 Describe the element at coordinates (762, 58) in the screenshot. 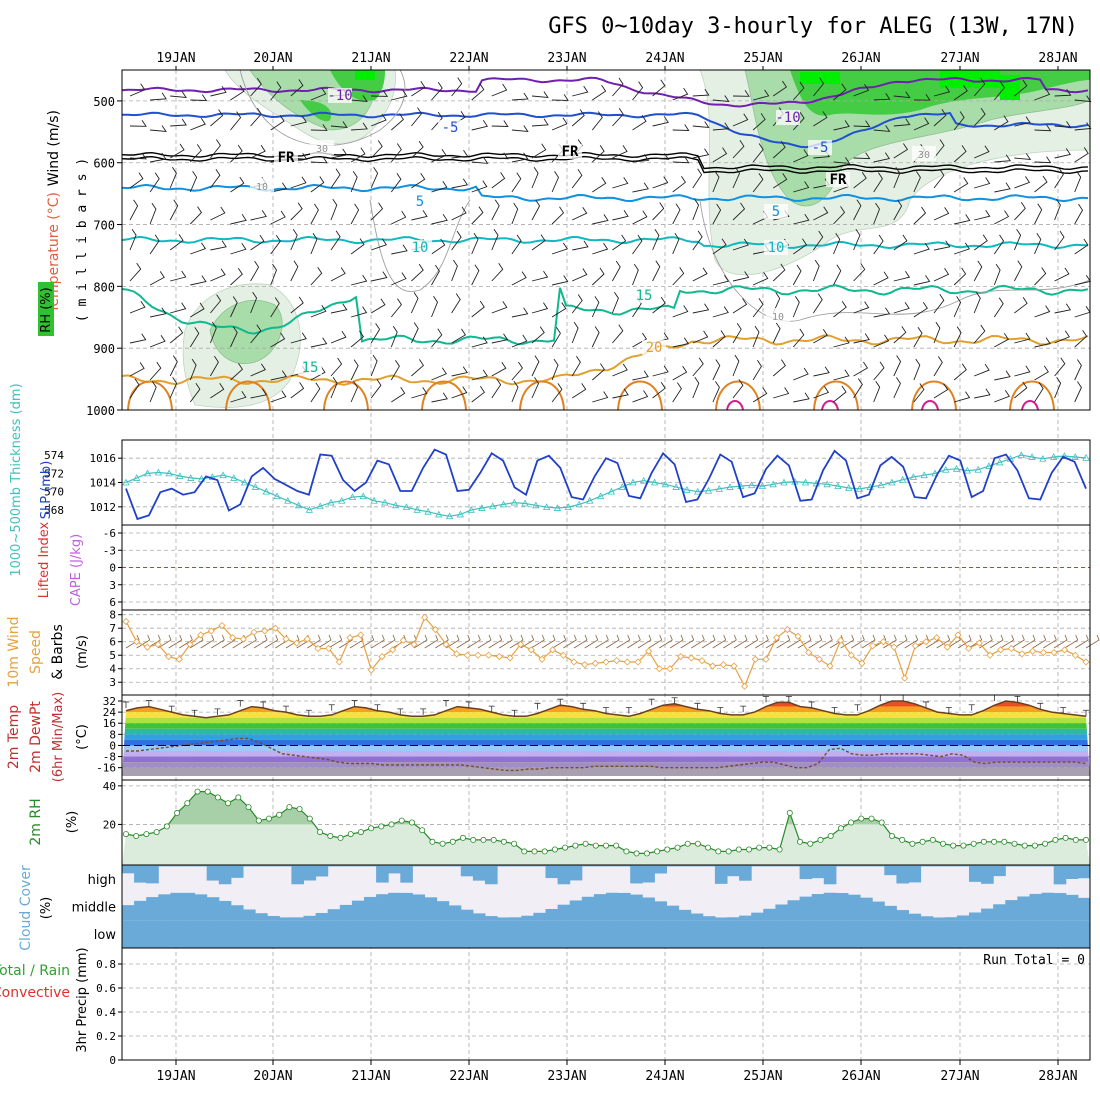

I see `day-label-top: 25JAN` at that location.